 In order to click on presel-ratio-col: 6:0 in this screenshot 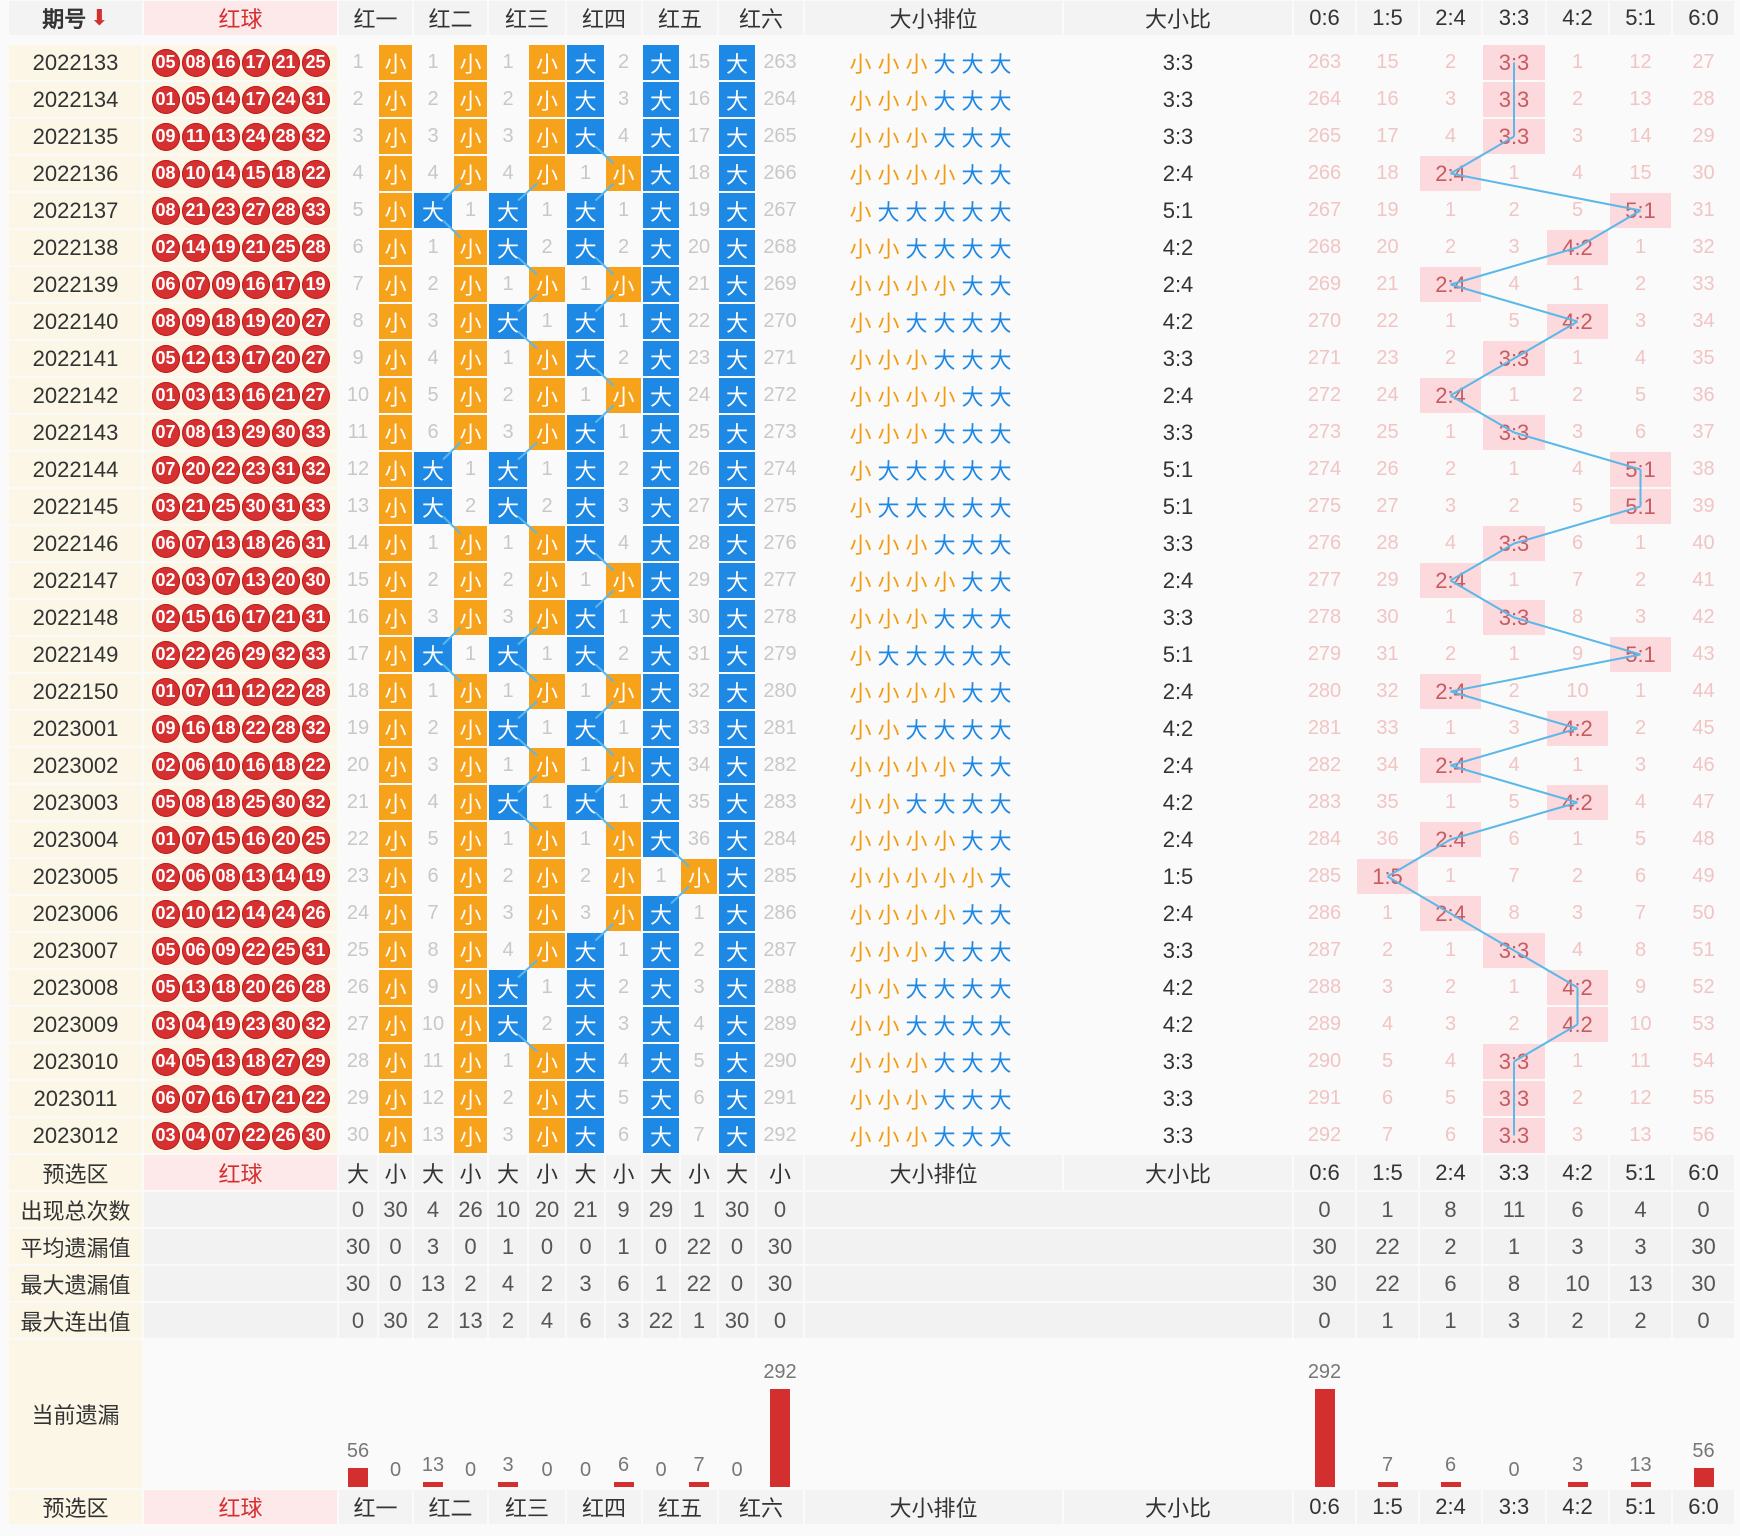, I will do `click(1703, 1172)`.